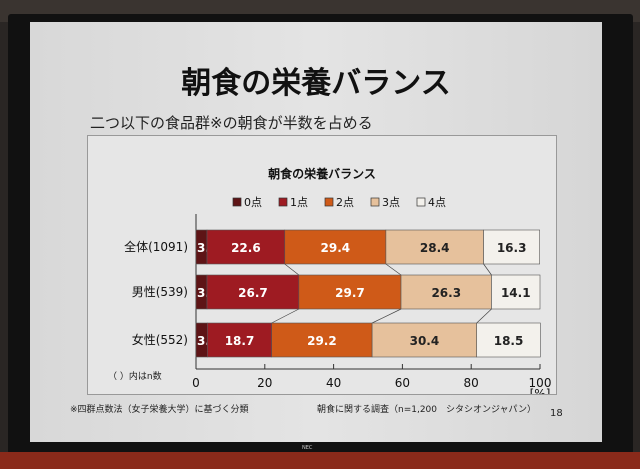 This screenshot has height=469, width=640. Describe the element at coordinates (556, 413) in the screenshot. I see `page-number: 18` at that location.